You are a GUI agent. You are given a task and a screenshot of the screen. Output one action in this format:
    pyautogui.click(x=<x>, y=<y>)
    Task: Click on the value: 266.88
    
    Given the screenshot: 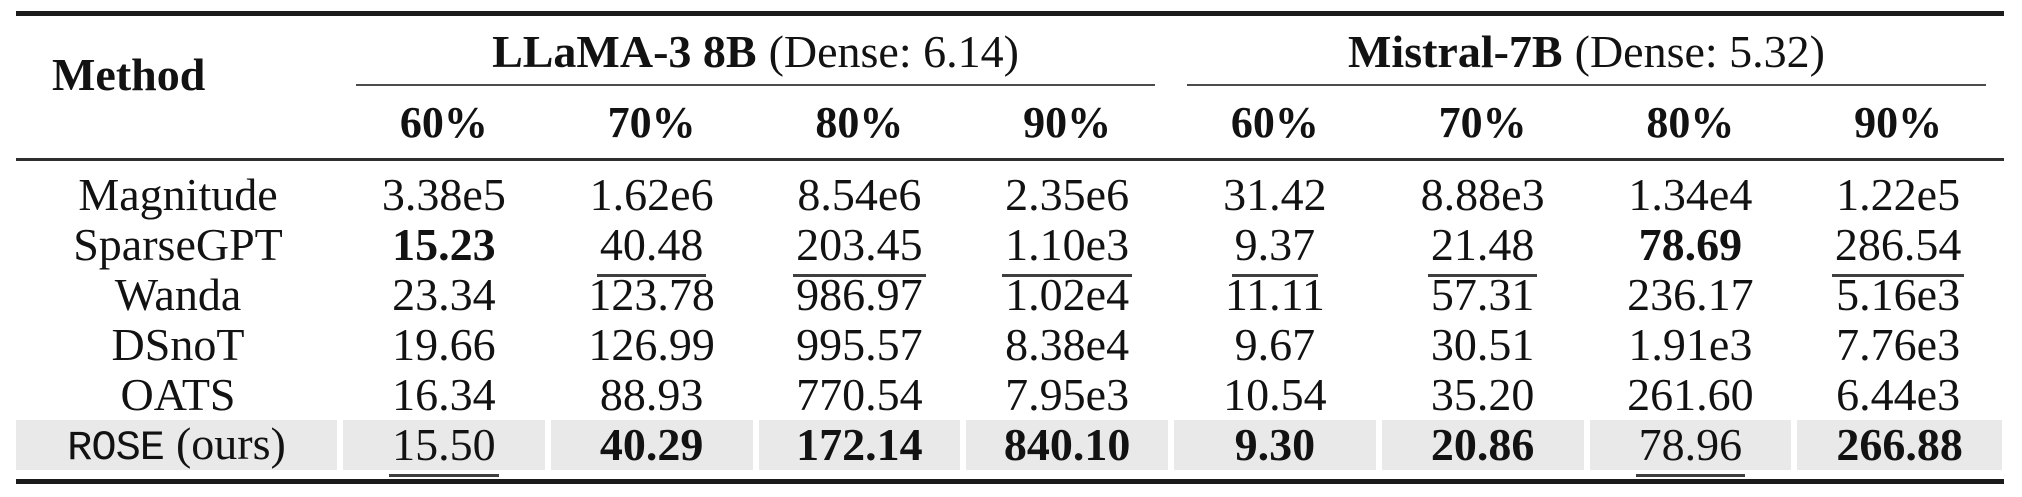 What is the action you would take?
    pyautogui.click(x=1899, y=444)
    